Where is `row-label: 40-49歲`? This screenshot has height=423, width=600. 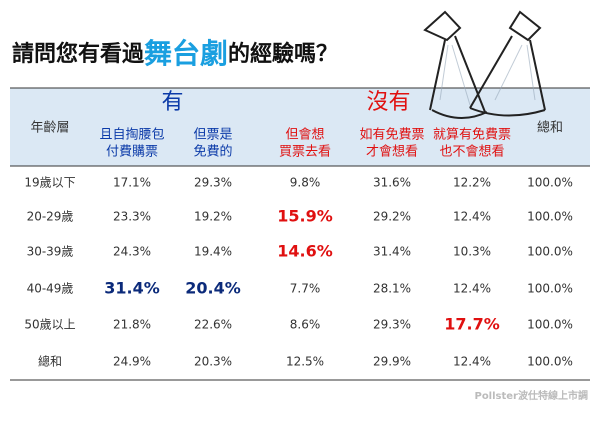
row-label: 40-49歲 is located at coordinates (50, 289).